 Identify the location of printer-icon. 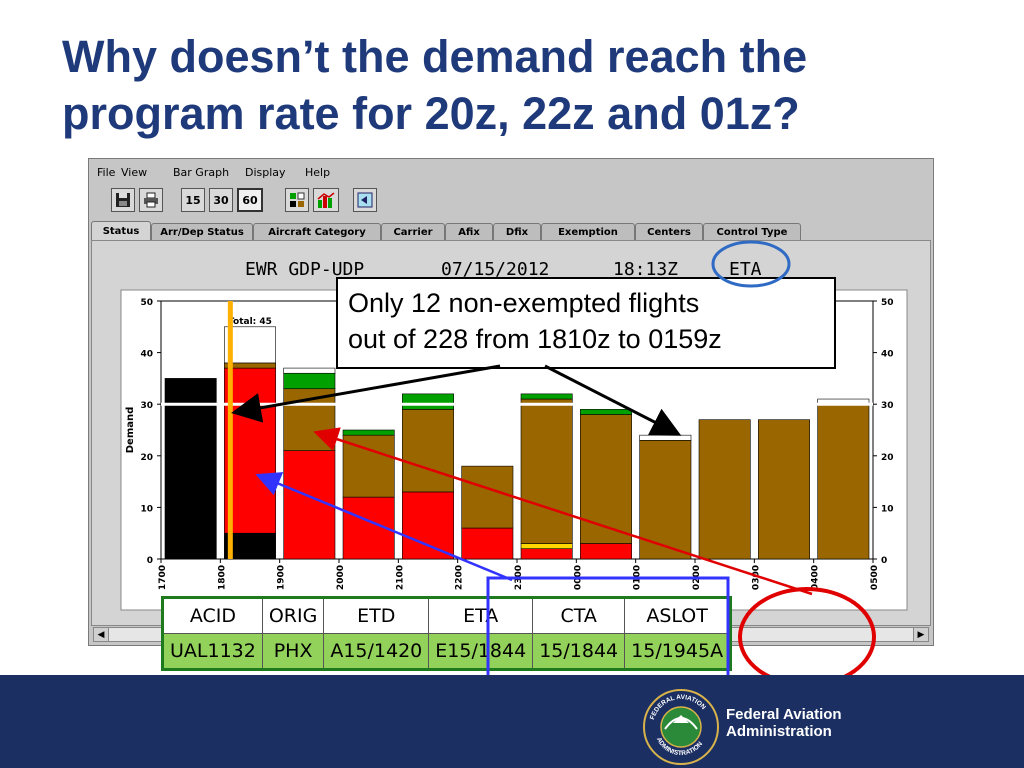
(151, 200).